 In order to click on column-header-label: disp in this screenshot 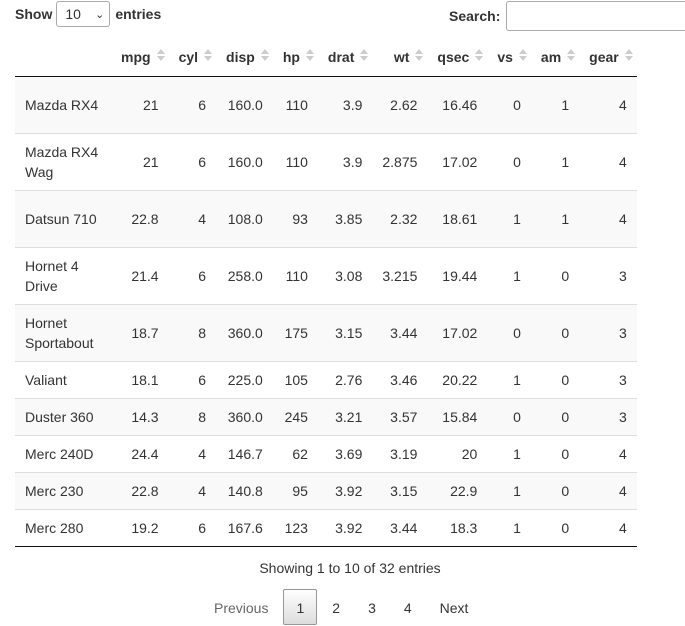, I will do `click(240, 56)`.